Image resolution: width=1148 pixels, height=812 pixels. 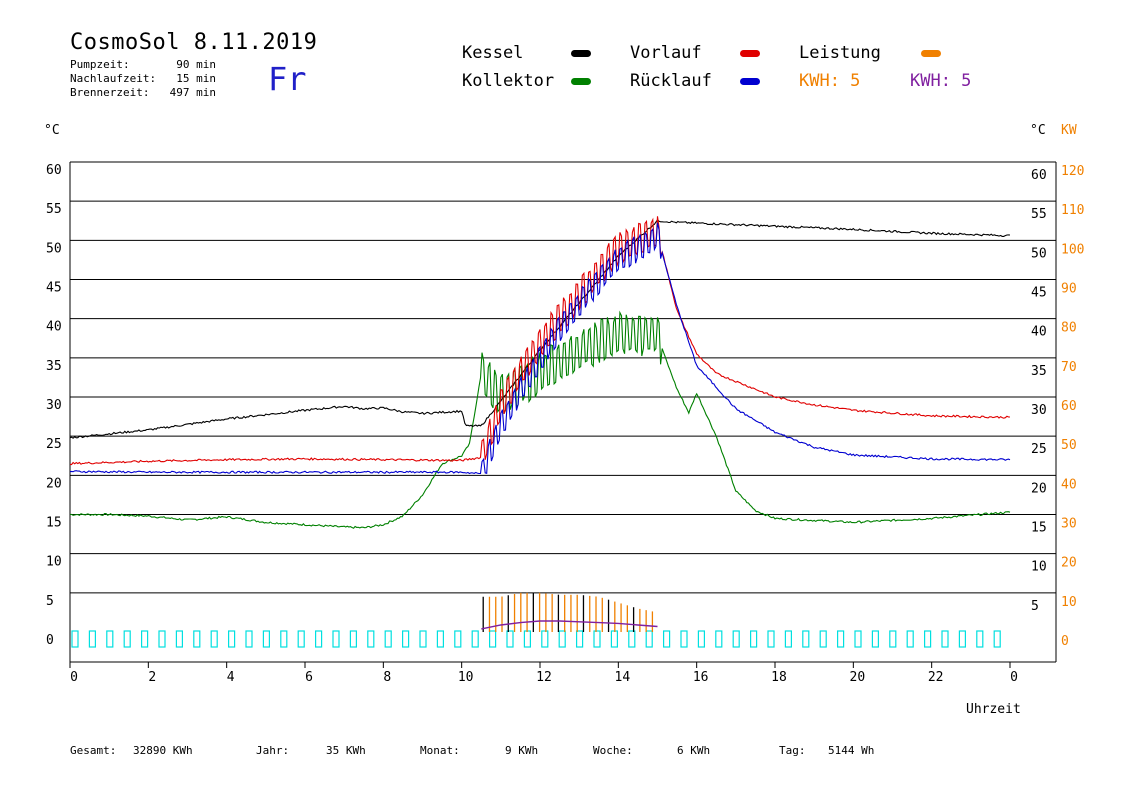 I want to click on x-axis-label: Uhrzeit, so click(x=993, y=709).